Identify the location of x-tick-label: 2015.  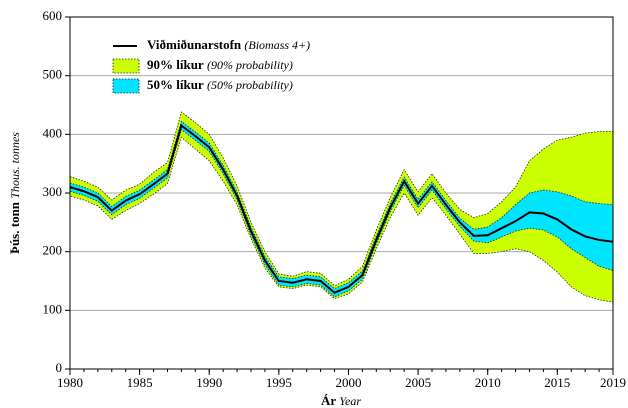
(557, 382).